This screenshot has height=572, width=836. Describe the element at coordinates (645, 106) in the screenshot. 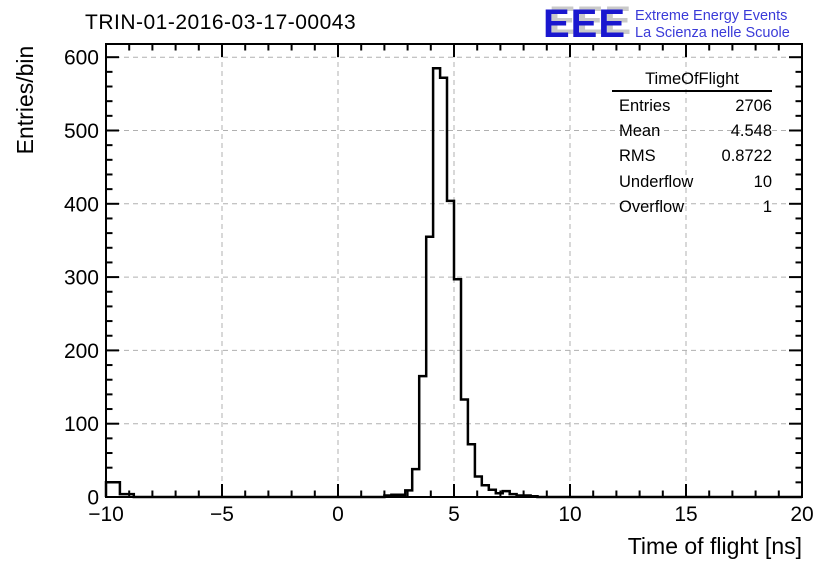

I see `stats-label: Entries` at that location.